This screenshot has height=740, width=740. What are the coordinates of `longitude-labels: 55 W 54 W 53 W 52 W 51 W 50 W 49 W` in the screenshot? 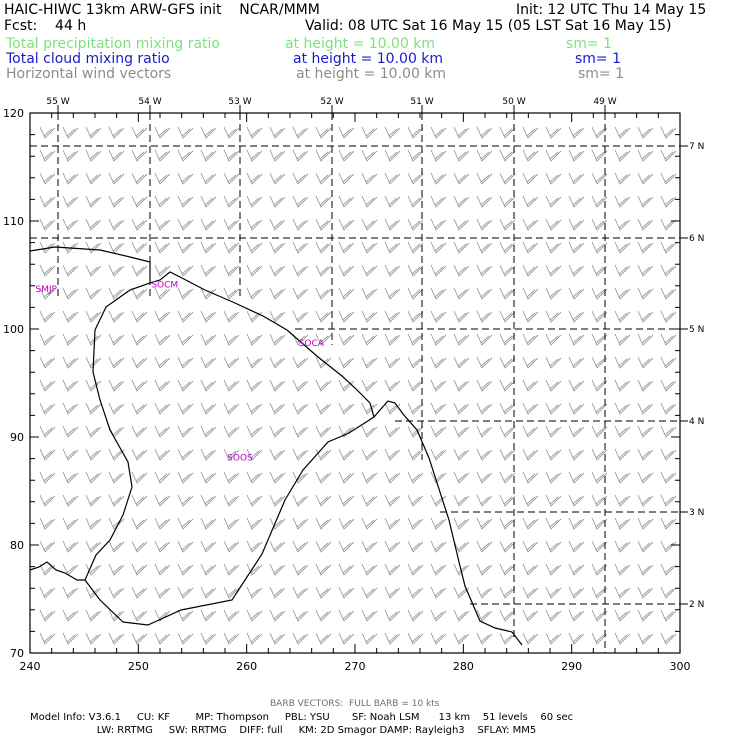 It's located at (331, 102).